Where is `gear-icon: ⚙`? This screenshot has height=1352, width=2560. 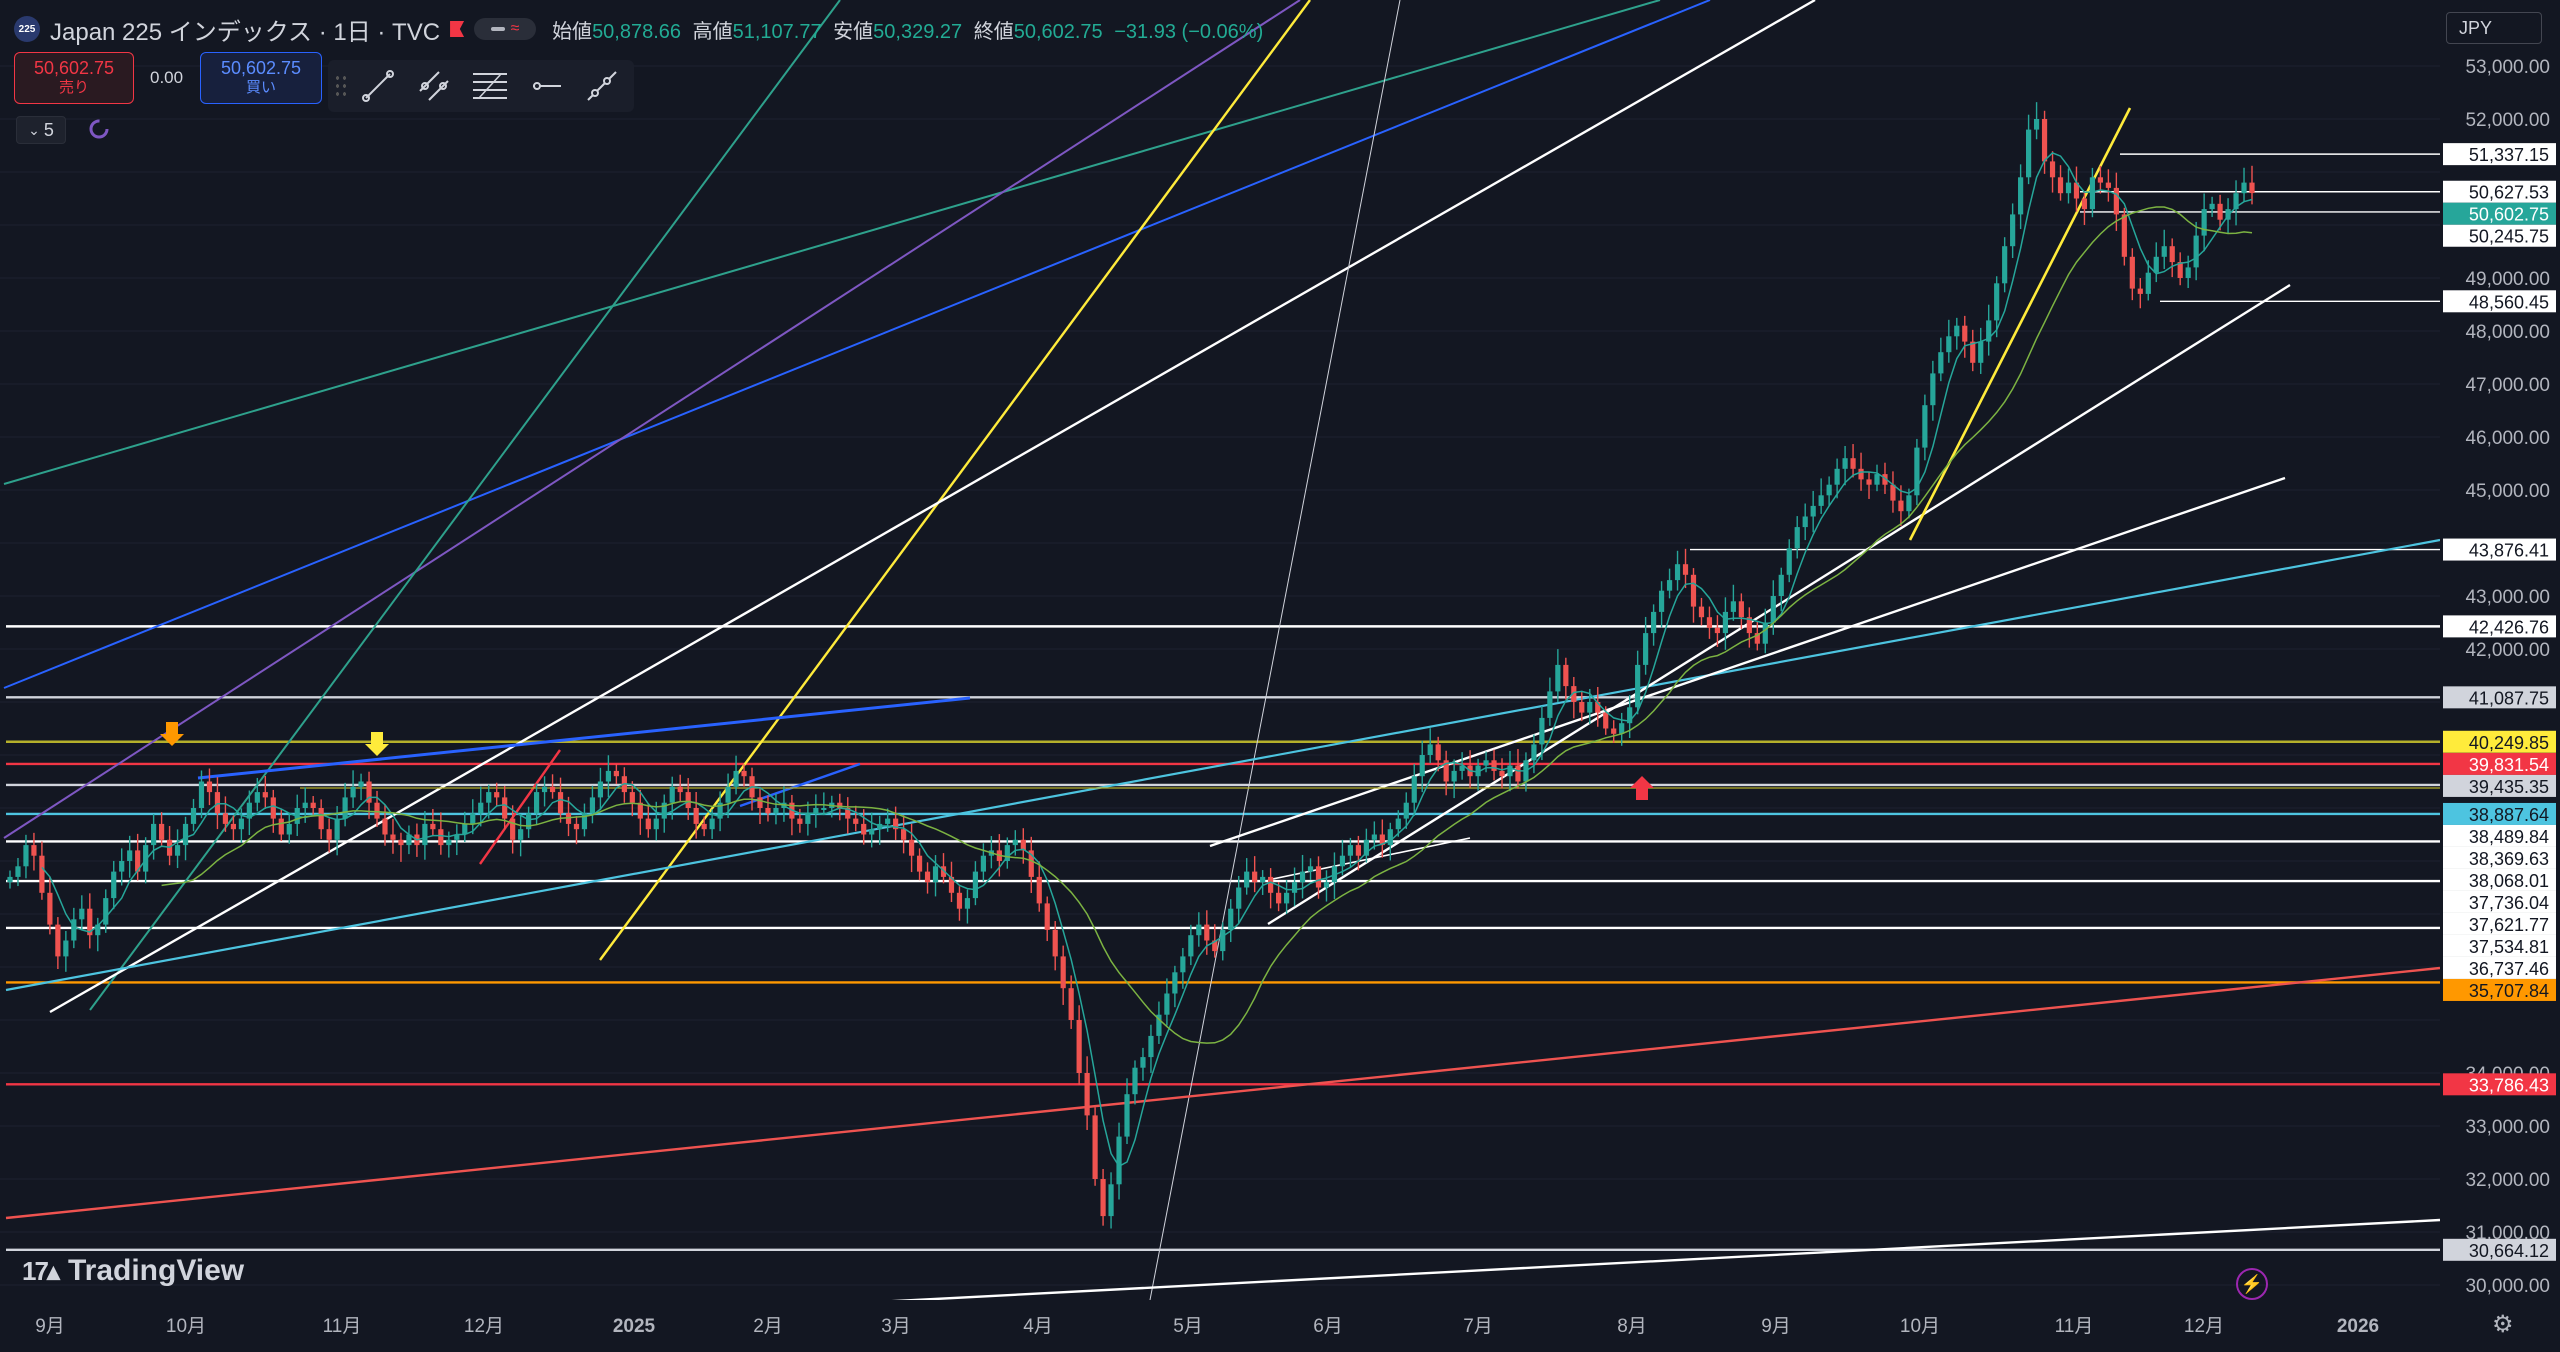
gear-icon: ⚙ is located at coordinates (2503, 1324).